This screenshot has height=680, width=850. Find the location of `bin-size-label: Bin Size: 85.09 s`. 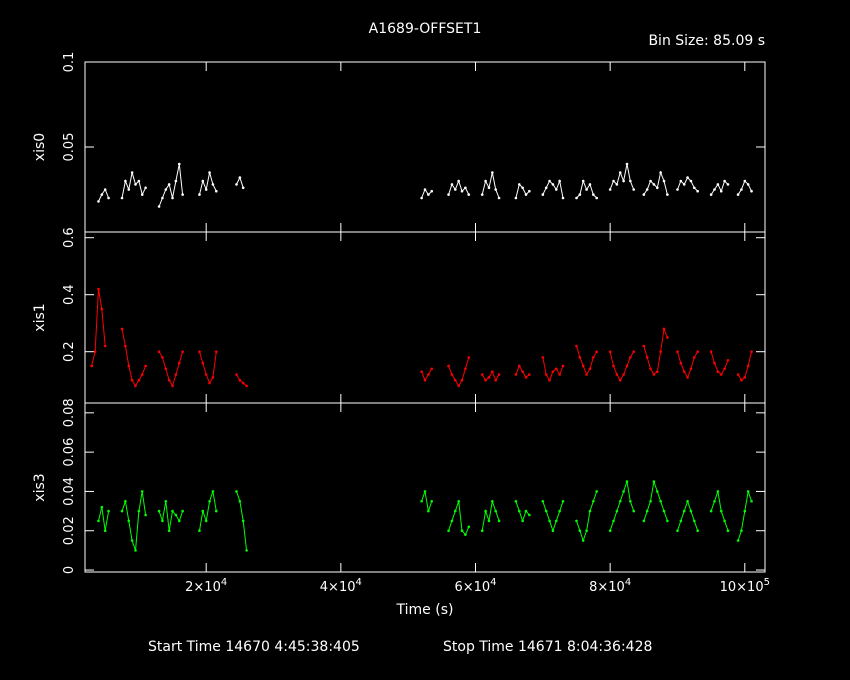

bin-size-label: Bin Size: 85.09 s is located at coordinates (706, 41).